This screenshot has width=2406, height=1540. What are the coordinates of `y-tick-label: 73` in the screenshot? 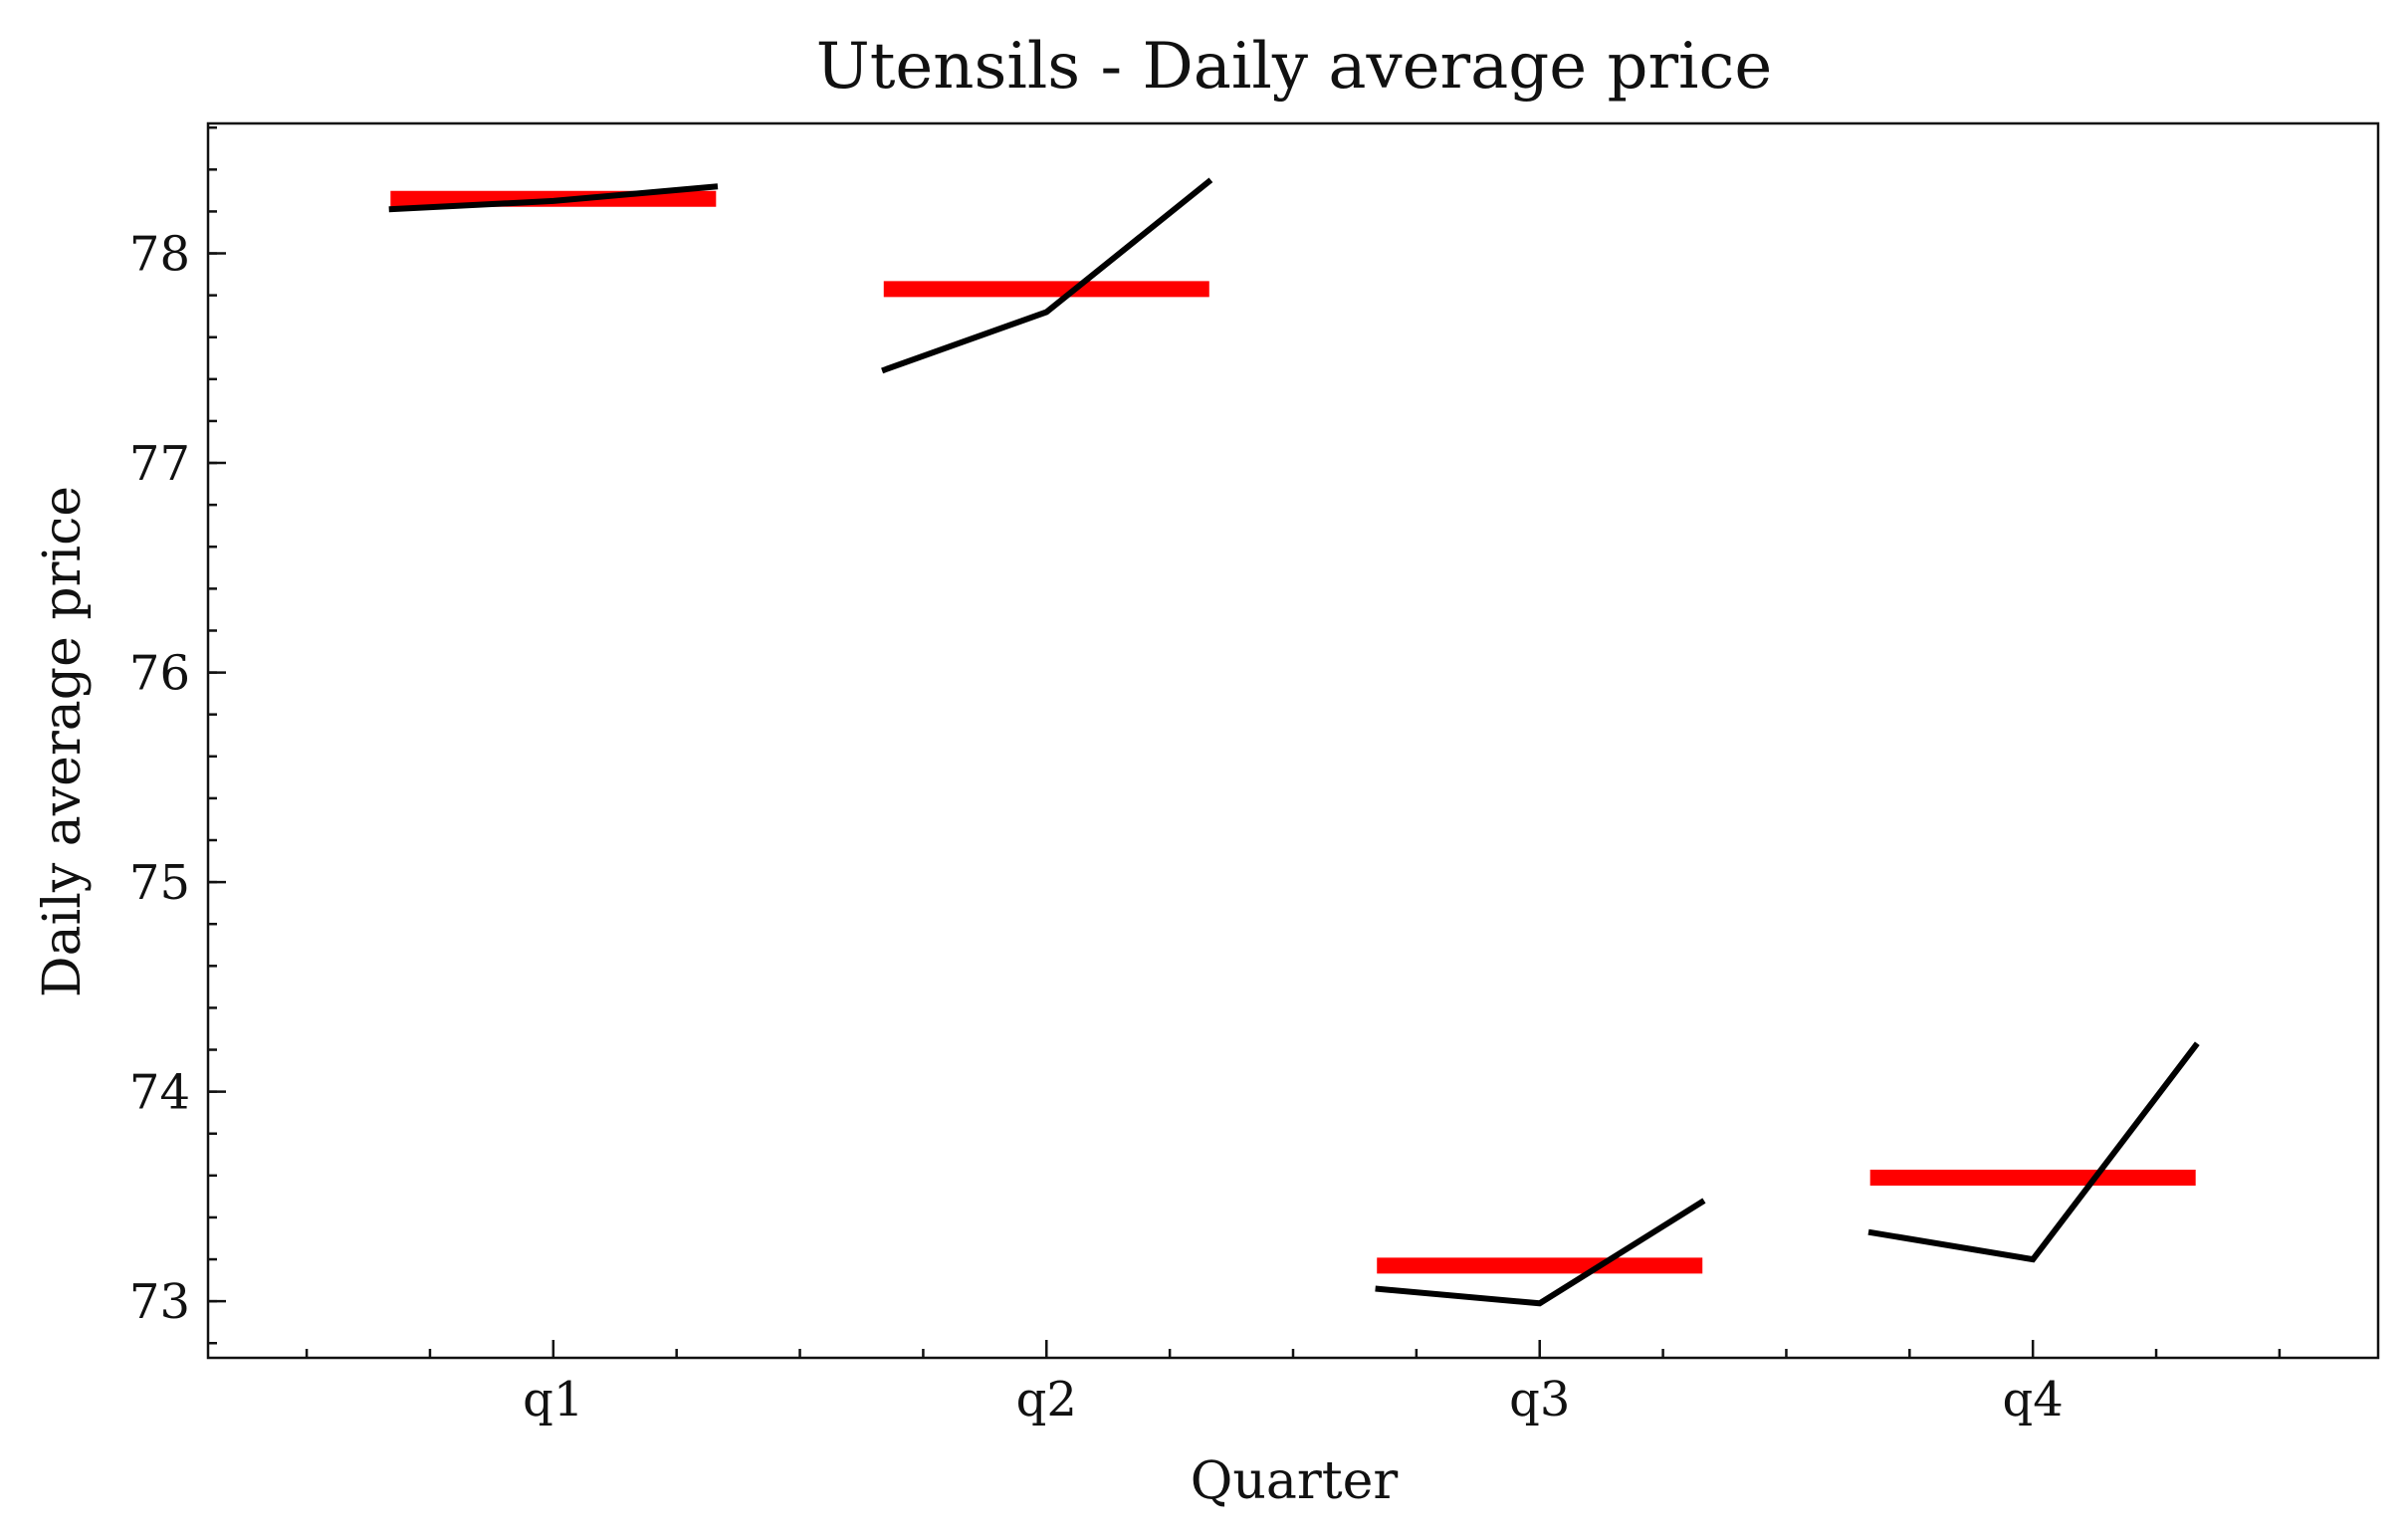 It's located at (160, 1302).